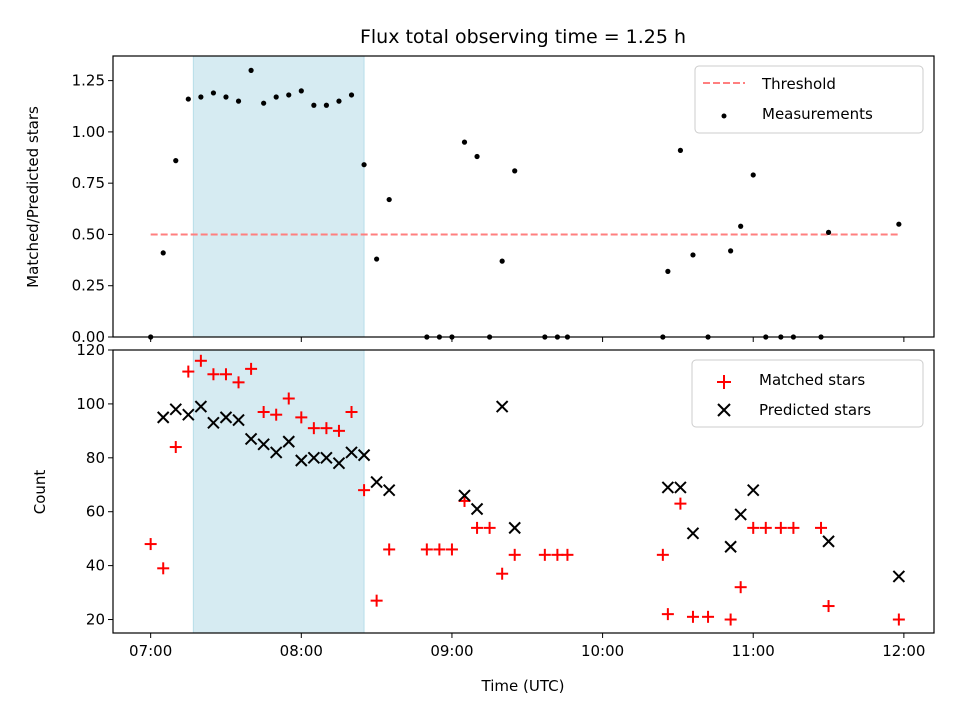 The image size is (960, 725). What do you see at coordinates (451, 651) in the screenshot?
I see `x-tick-label: 09:00` at bounding box center [451, 651].